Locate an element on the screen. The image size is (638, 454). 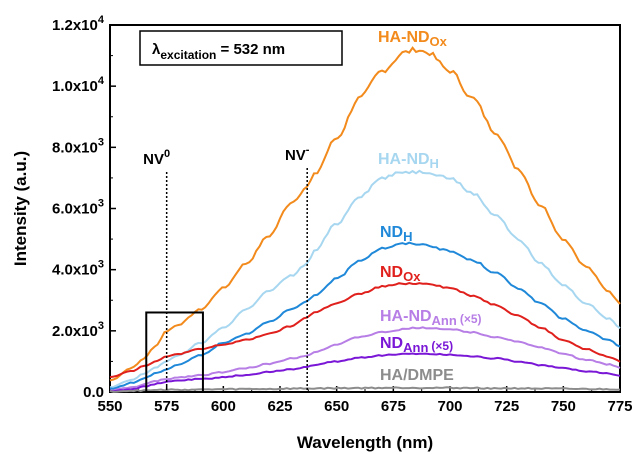
series-label-0: HA-NDOx is located at coordinates (413, 39).